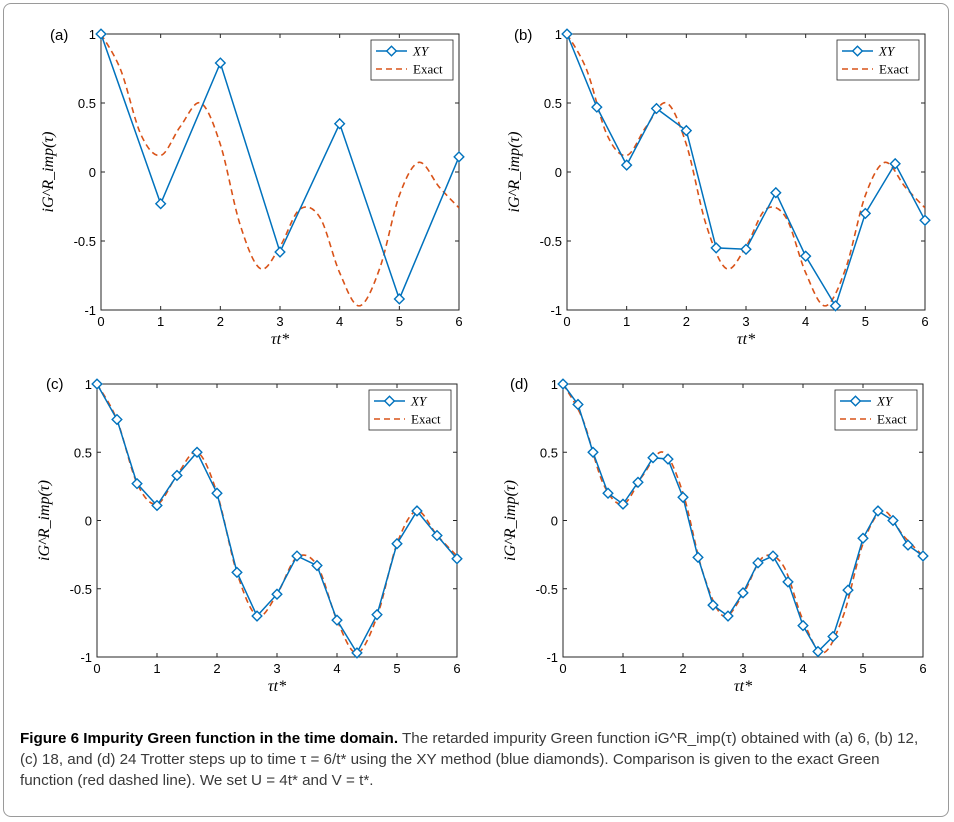 The height and width of the screenshot is (822, 954). Describe the element at coordinates (59, 35) in the screenshot. I see `panel-label: (a)` at that location.